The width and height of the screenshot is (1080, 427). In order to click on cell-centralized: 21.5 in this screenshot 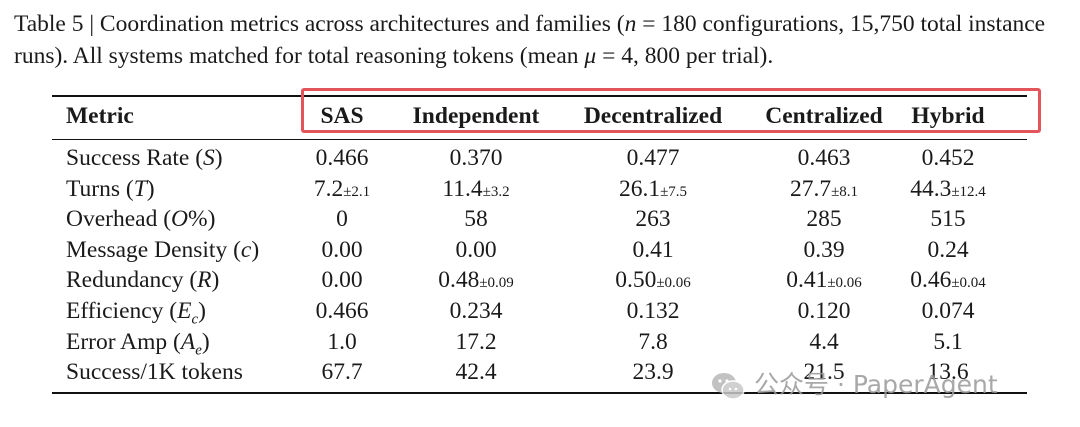, I will do `click(824, 372)`.